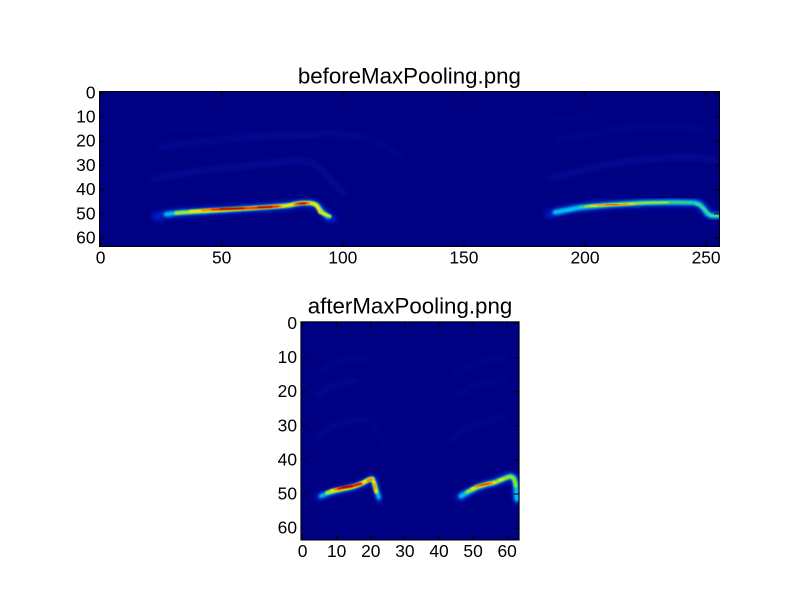 The image size is (800, 600). I want to click on svg-text: 100, so click(342, 258).